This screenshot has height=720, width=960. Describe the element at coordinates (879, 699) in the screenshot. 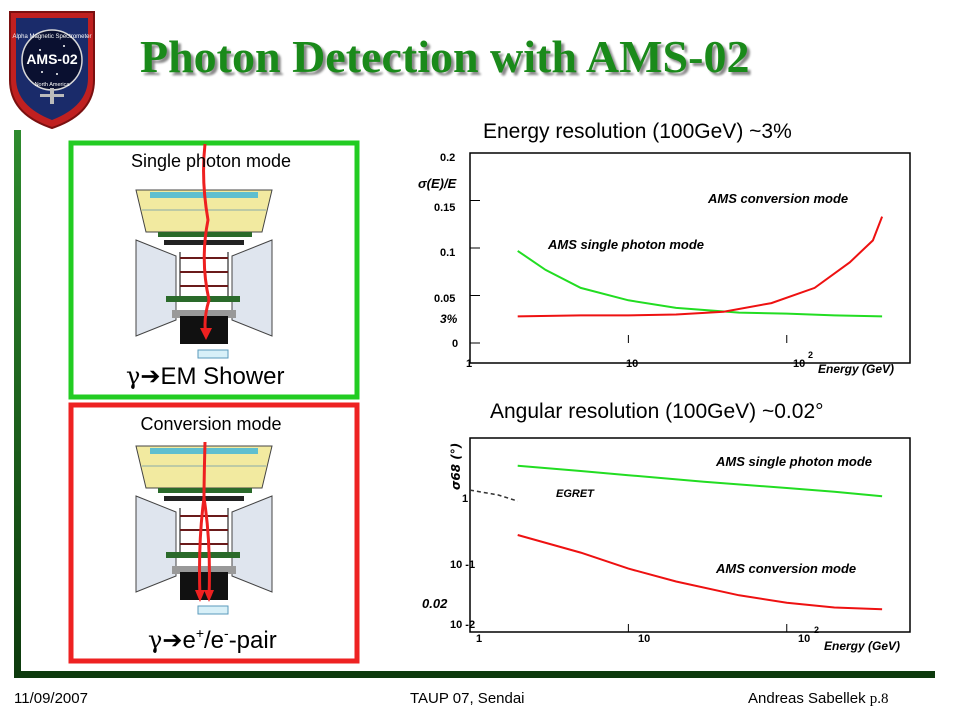

I see `page-number: p.8` at that location.